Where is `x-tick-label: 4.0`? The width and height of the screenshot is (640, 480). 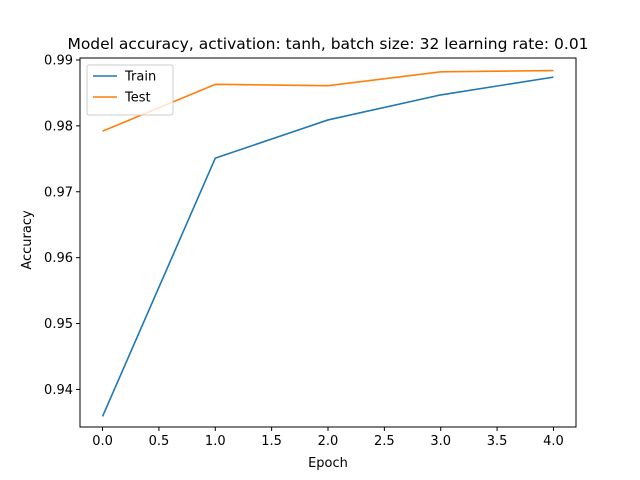 x-tick-label: 4.0 is located at coordinates (553, 441).